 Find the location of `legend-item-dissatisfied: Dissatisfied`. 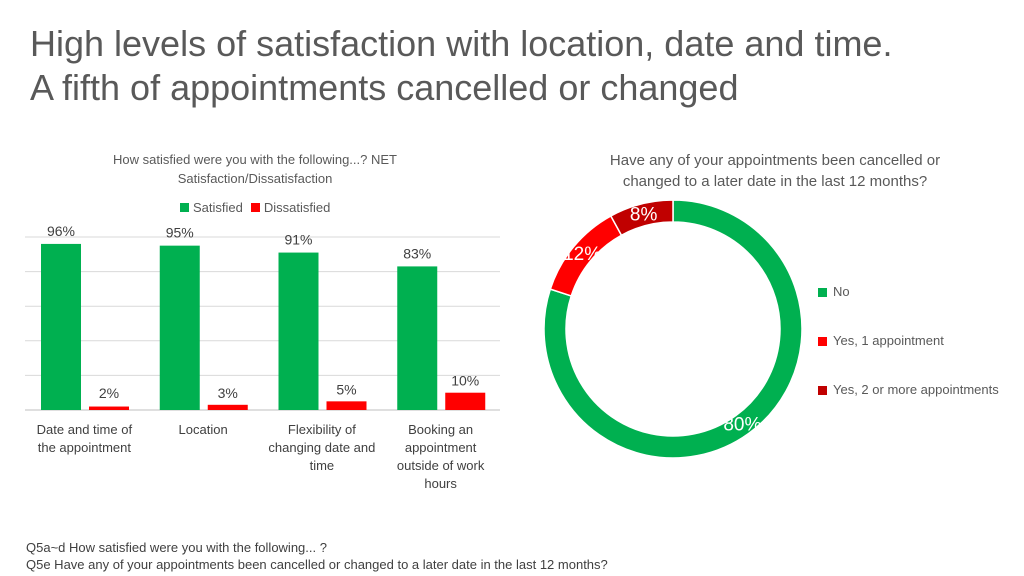

legend-item-dissatisfied: Dissatisfied is located at coordinates (290, 207).